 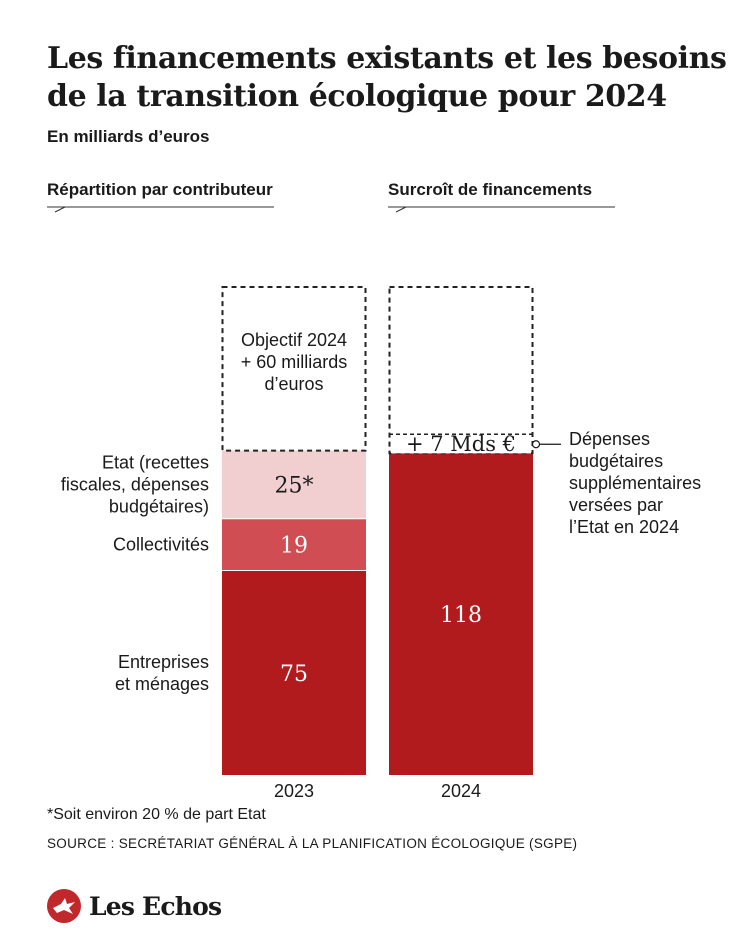 I want to click on left-header-underline-tick, so click(x=60, y=209).